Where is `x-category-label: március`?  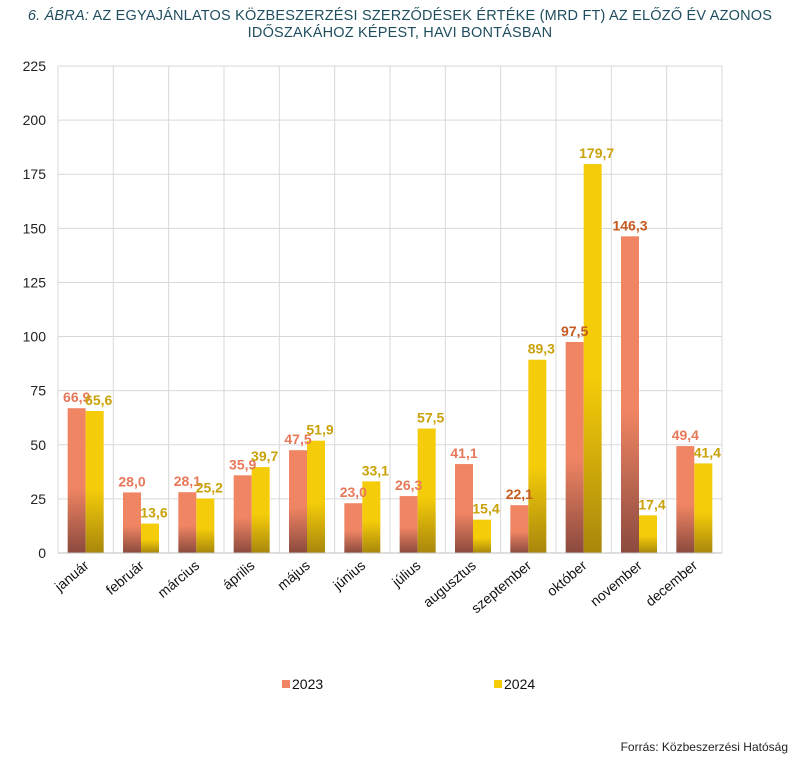 x-category-label: március is located at coordinates (178, 579).